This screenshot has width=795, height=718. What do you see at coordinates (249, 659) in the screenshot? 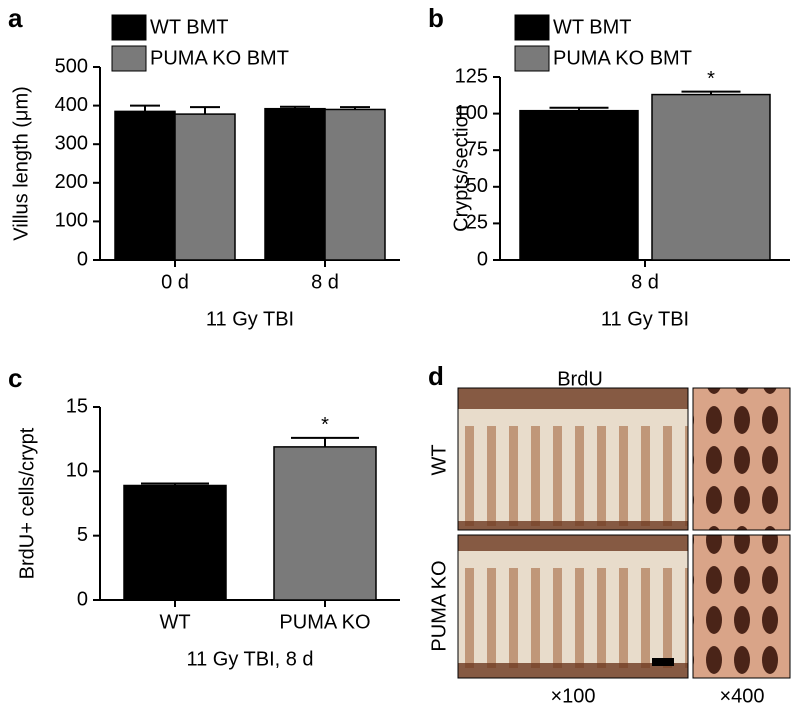
I see `x-axis-label: 11 Gy TBI, 8 d` at bounding box center [249, 659].